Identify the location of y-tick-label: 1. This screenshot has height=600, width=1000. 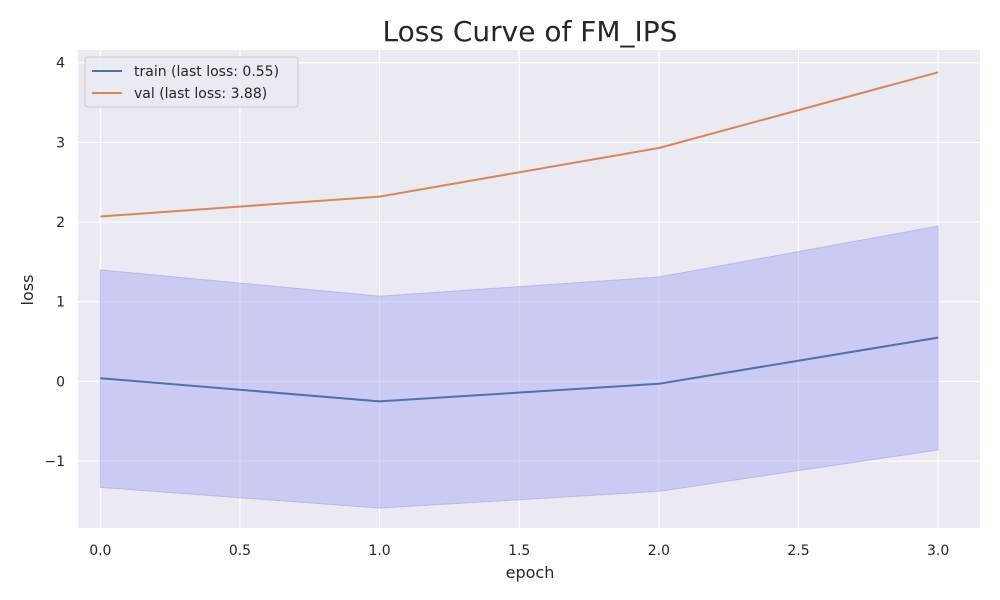
(60, 303).